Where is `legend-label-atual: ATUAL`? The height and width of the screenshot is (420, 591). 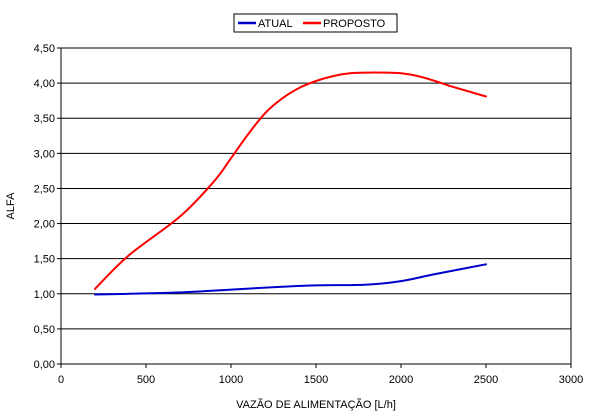 legend-label-atual: ATUAL is located at coordinates (275, 24).